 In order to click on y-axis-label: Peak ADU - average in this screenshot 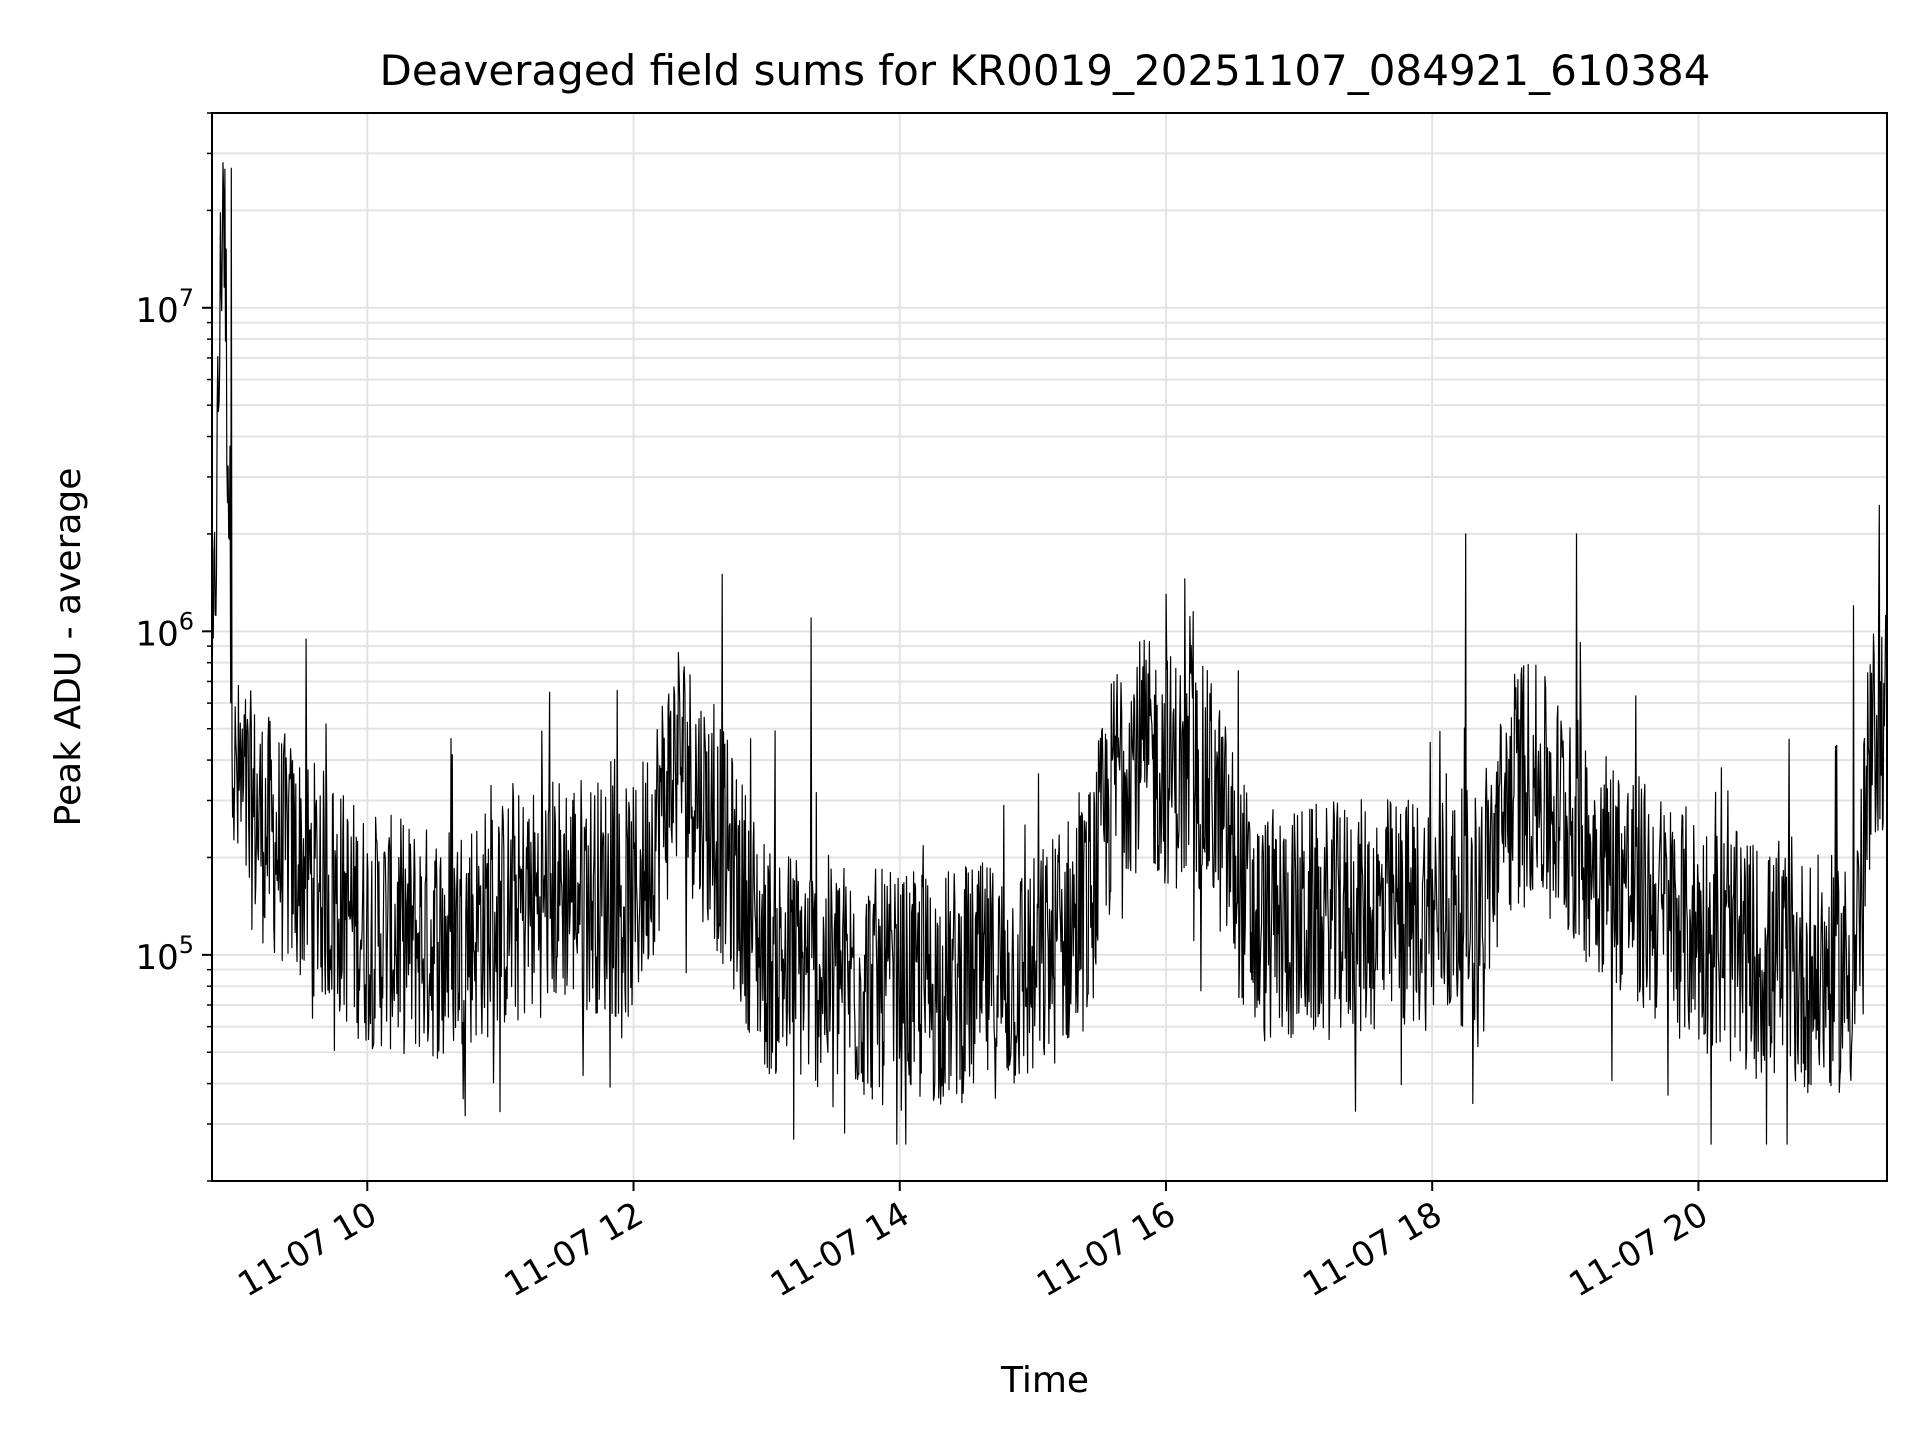, I will do `click(68, 647)`.